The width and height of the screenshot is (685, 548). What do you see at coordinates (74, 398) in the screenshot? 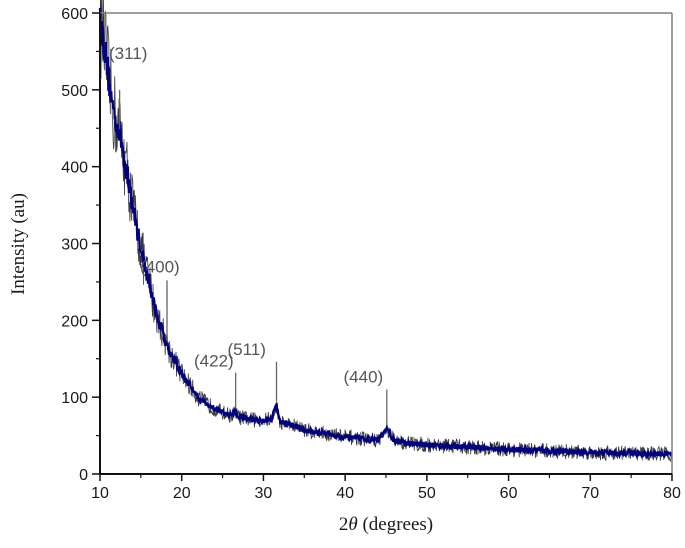
I see `y-tick-label: 100` at bounding box center [74, 398].